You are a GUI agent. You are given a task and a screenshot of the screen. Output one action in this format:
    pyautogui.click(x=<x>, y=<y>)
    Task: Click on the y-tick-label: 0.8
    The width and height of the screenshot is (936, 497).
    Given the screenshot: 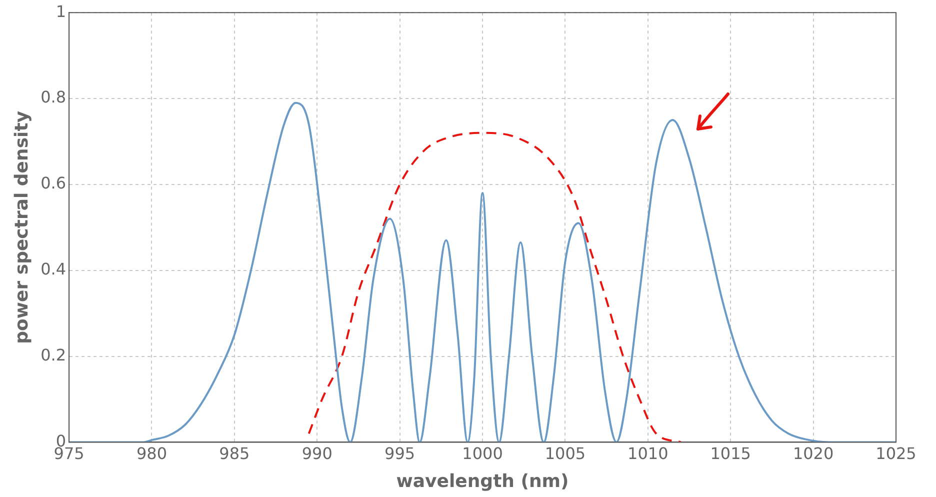 What is the action you would take?
    pyautogui.click(x=53, y=97)
    